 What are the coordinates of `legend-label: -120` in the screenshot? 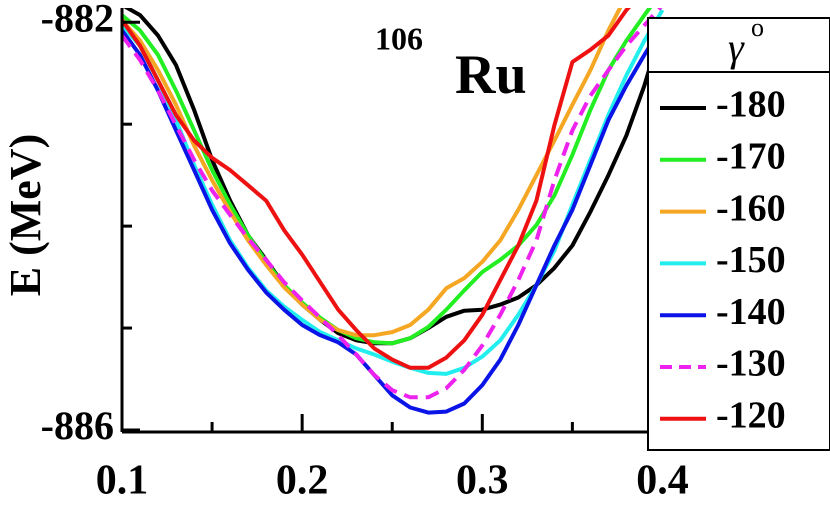 It's located at (751, 416).